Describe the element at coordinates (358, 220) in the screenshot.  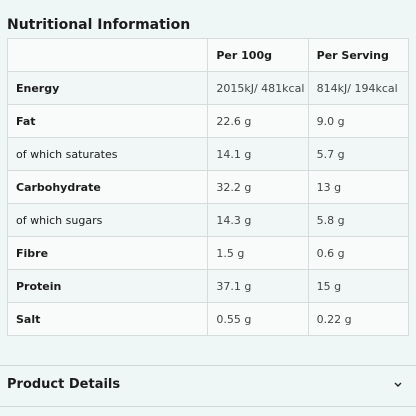
I see `nutrient-value: 5.8 g` at that location.